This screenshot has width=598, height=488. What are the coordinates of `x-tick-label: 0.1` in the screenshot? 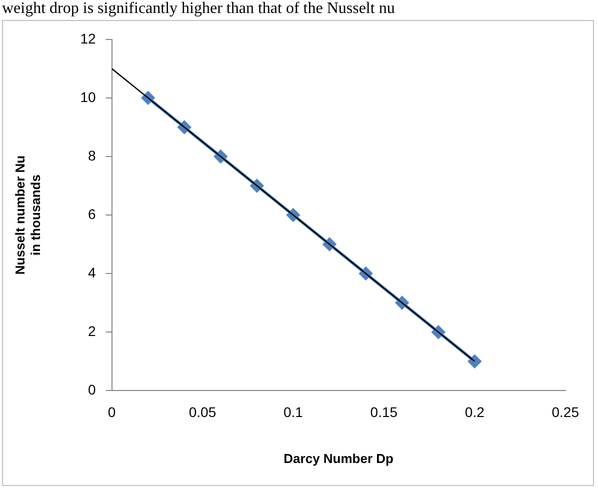 It's located at (293, 412).